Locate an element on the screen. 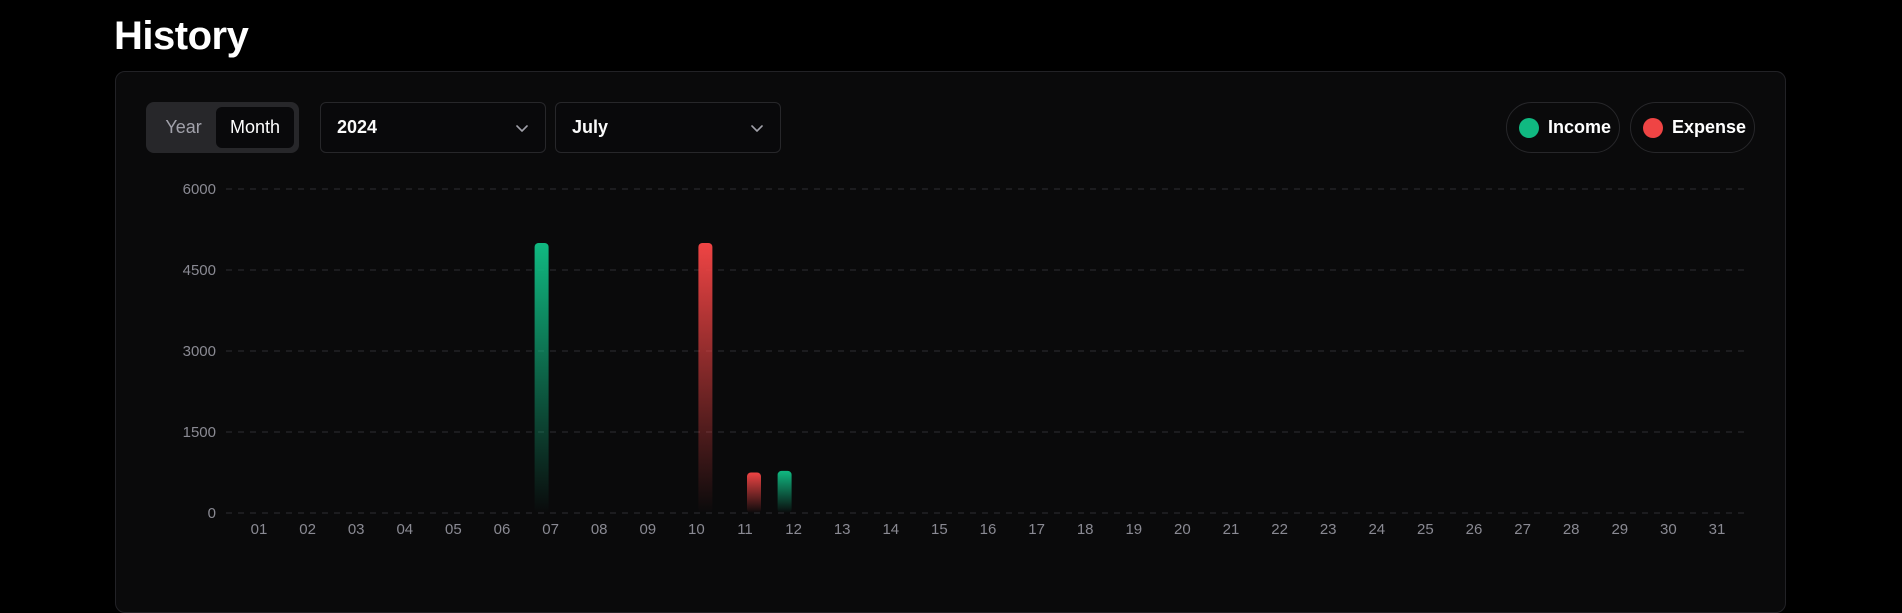 The image size is (1902, 613). x-tick-label: 08 is located at coordinates (599, 529).